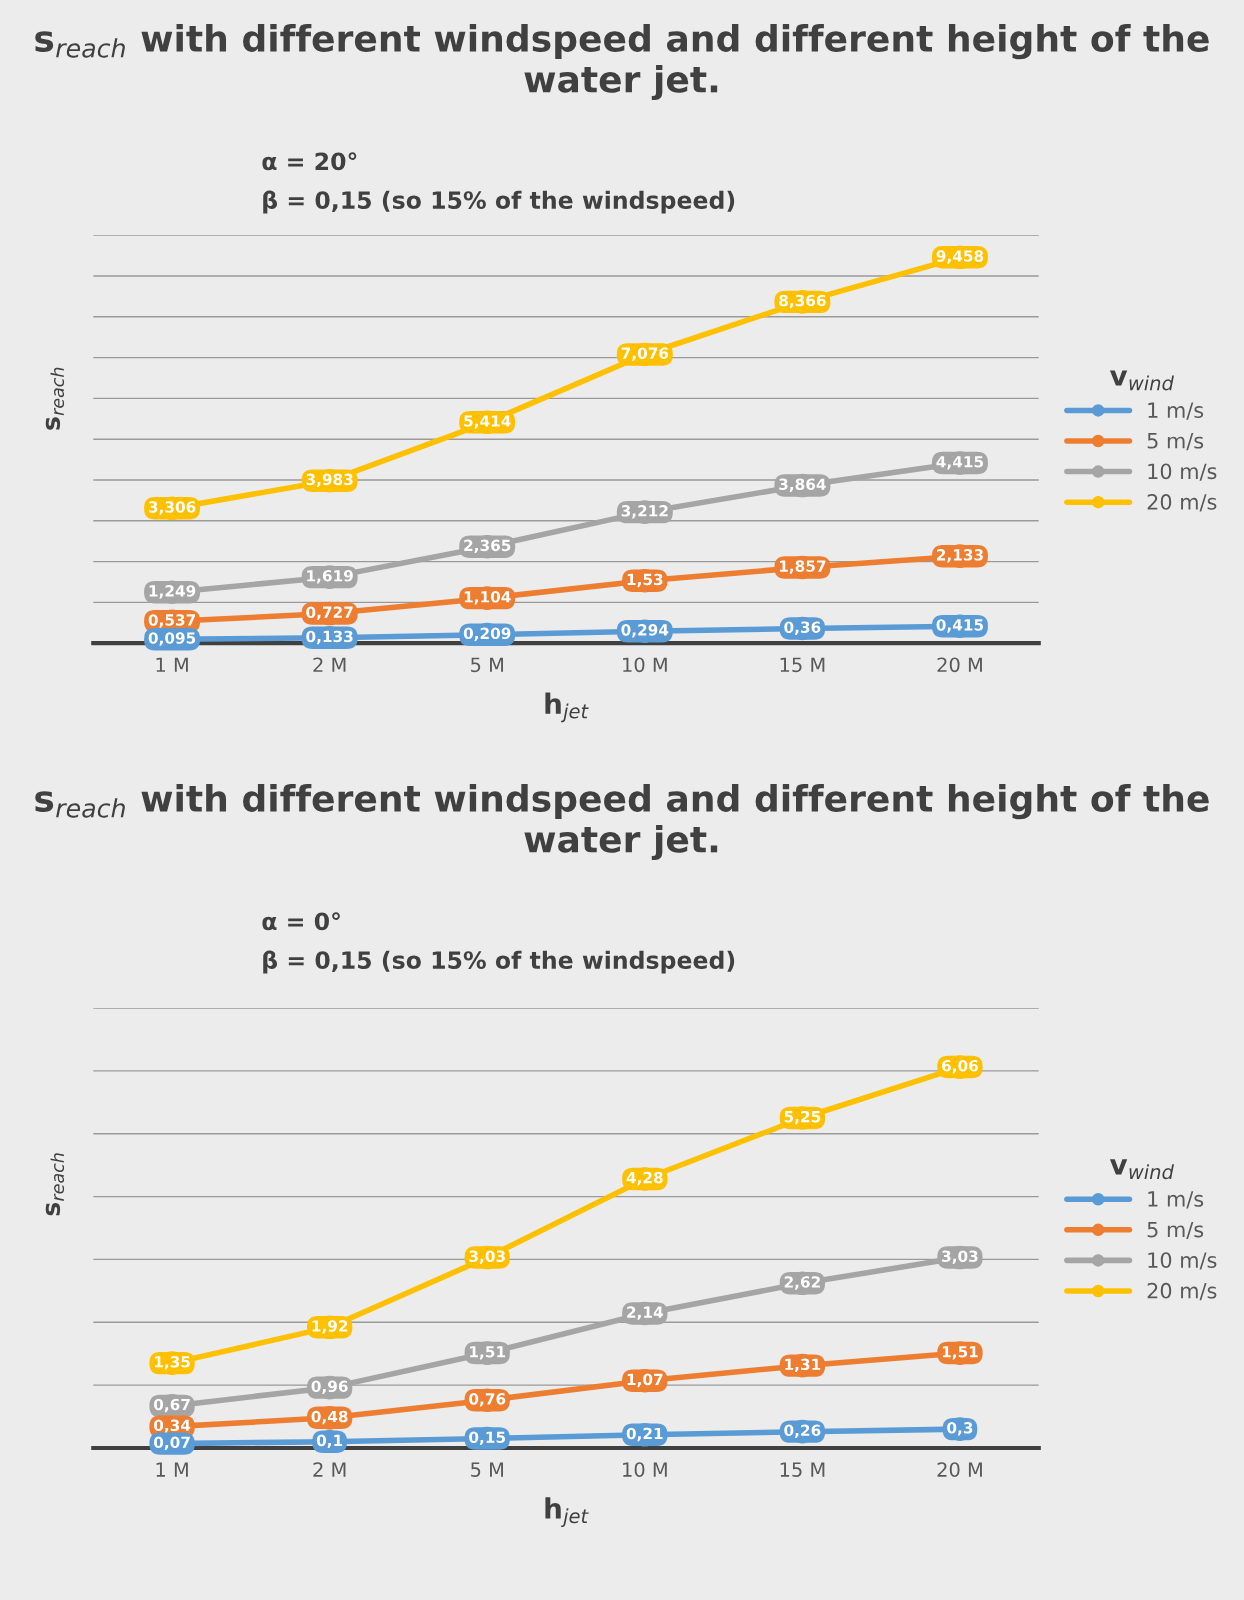  I want to click on data-label: 4,415, so click(960, 463).